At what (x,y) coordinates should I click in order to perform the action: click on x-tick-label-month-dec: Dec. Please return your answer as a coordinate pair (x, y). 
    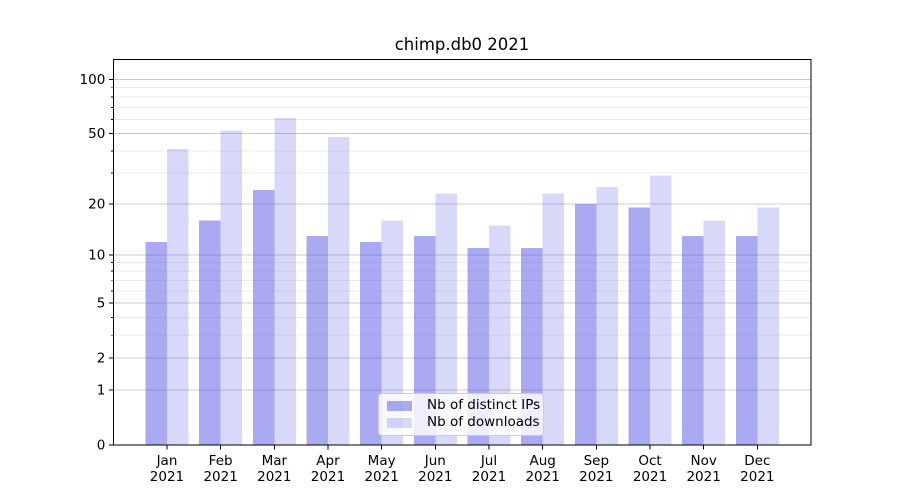
    Looking at the image, I should click on (757, 461).